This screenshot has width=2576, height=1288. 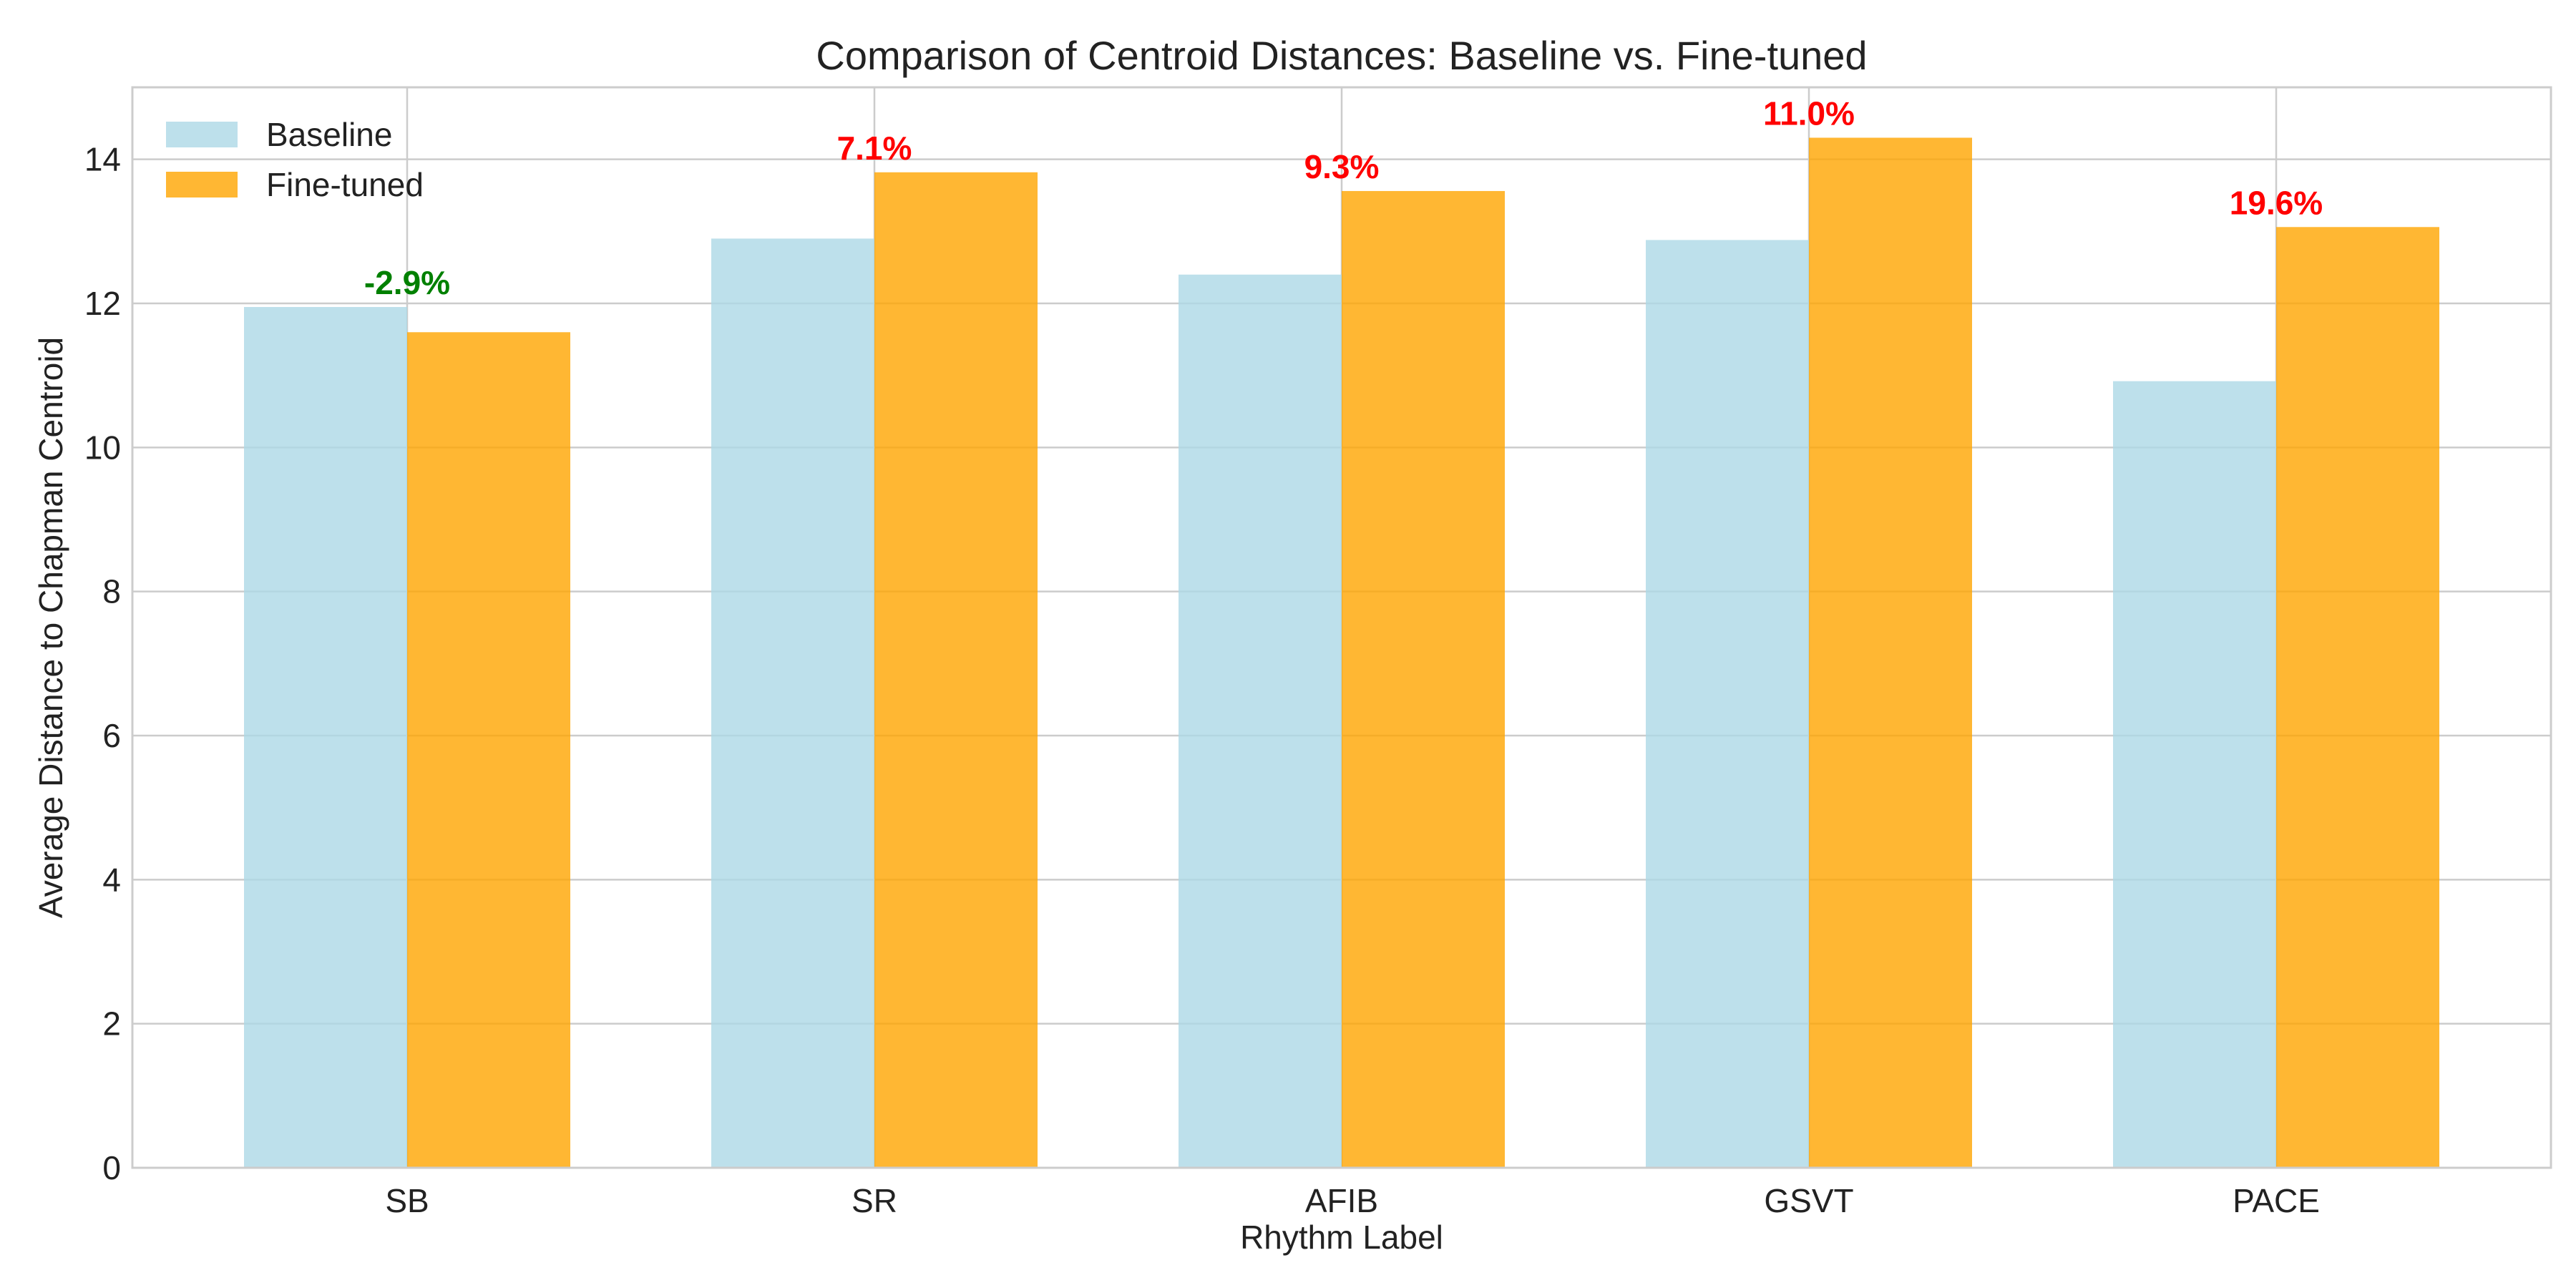 What do you see at coordinates (407, 1200) in the screenshot?
I see `x-tick-label-sb: SB` at bounding box center [407, 1200].